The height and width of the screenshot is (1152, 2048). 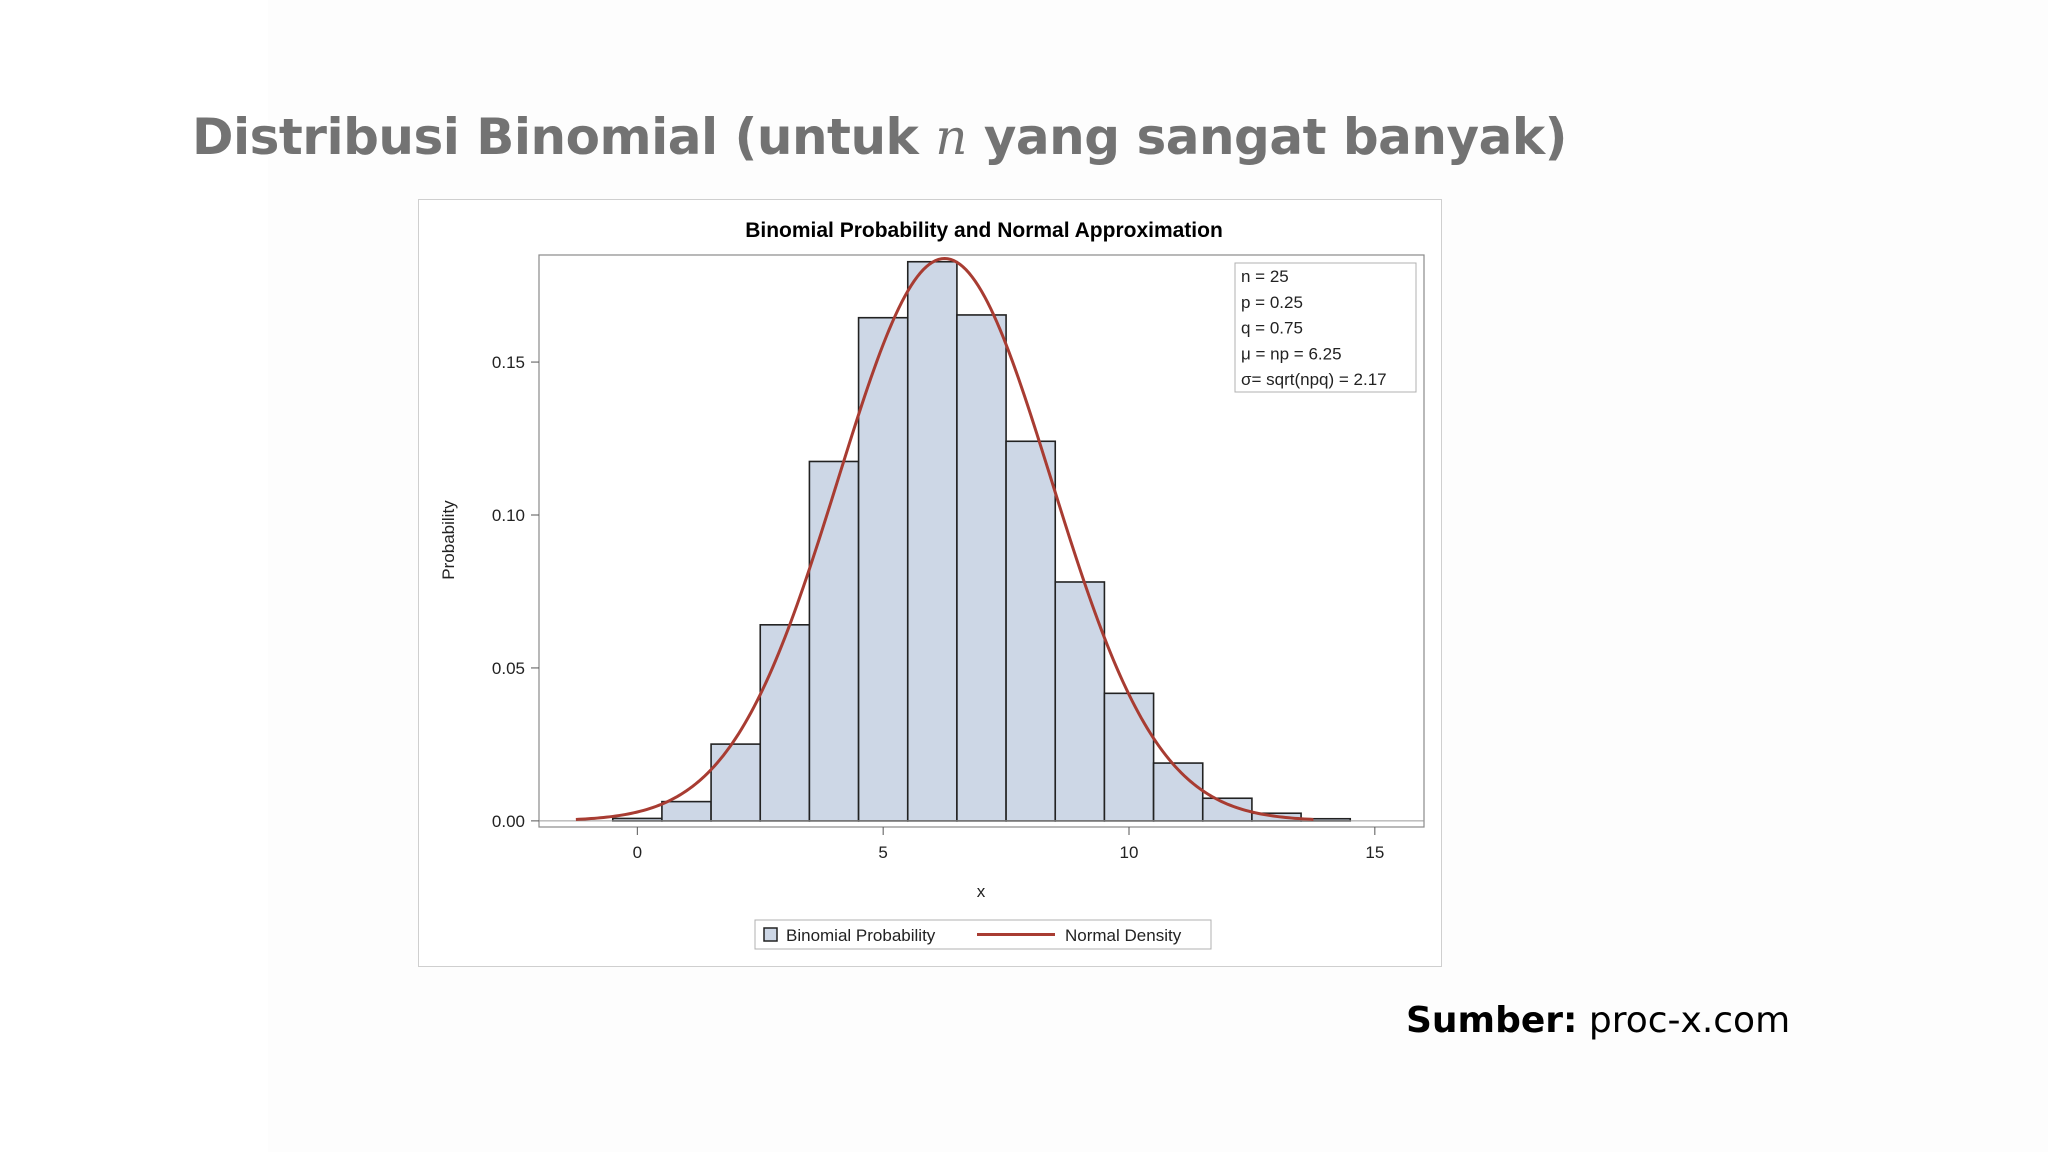 What do you see at coordinates (1272, 328) in the screenshot?
I see `parameter-annotation-line: q = 0.75` at bounding box center [1272, 328].